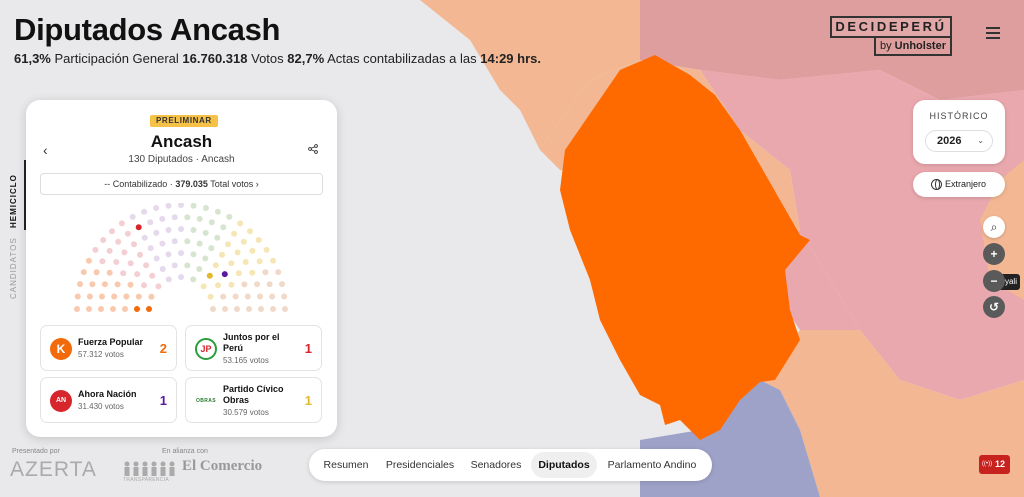 This screenshot has width=1024, height=497. I want to click on alliance-label: En alianza con, so click(185, 451).